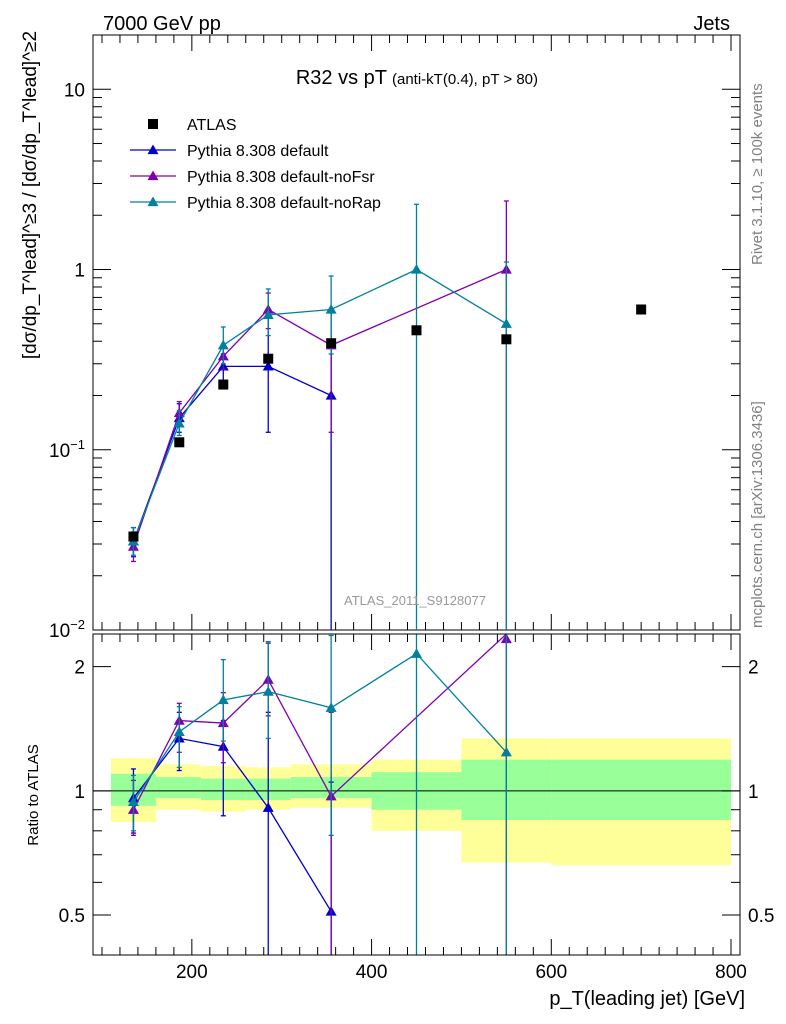  I want to click on ratio-y-tick-label-right: 2, so click(753, 668).